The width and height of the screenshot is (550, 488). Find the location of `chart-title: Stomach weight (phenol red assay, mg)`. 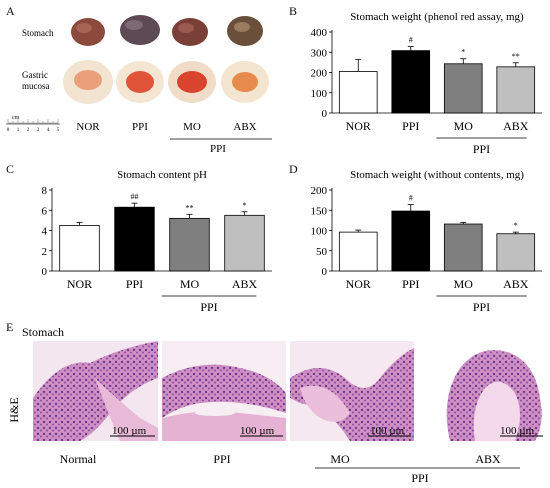

chart-title: Stomach weight (phenol red assay, mg) is located at coordinates (437, 17).